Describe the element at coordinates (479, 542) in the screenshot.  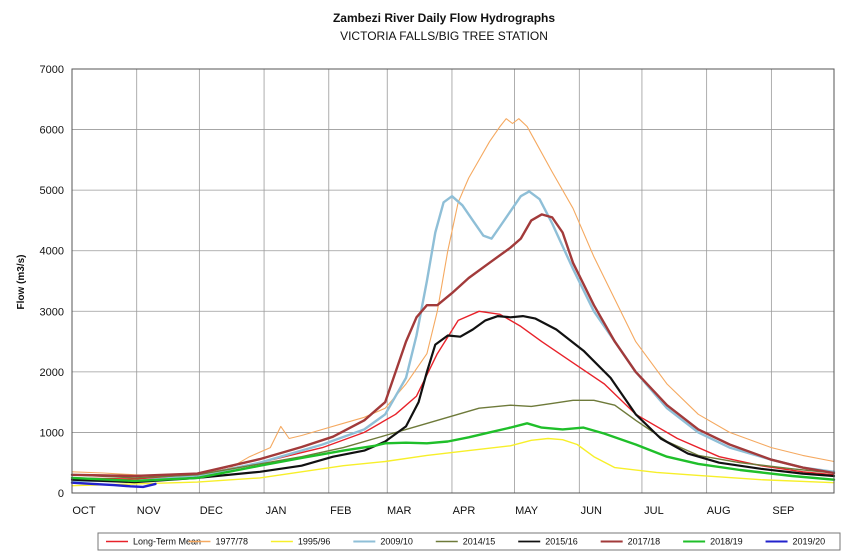
I see `legend-label-2014-15: 2014/15` at that location.